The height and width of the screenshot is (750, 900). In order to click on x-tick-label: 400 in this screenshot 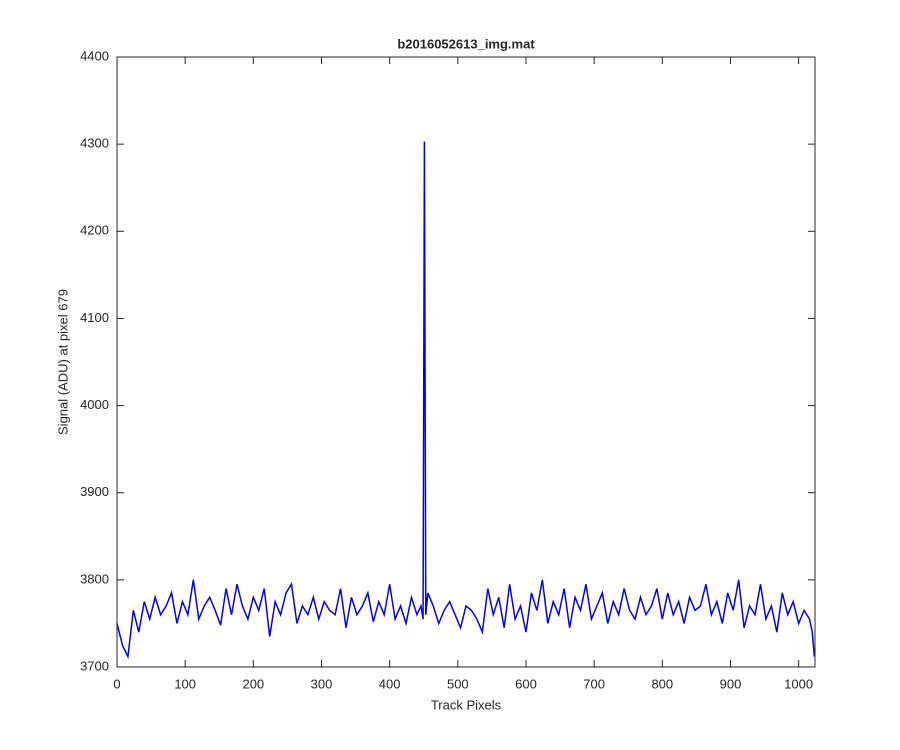, I will do `click(390, 683)`.